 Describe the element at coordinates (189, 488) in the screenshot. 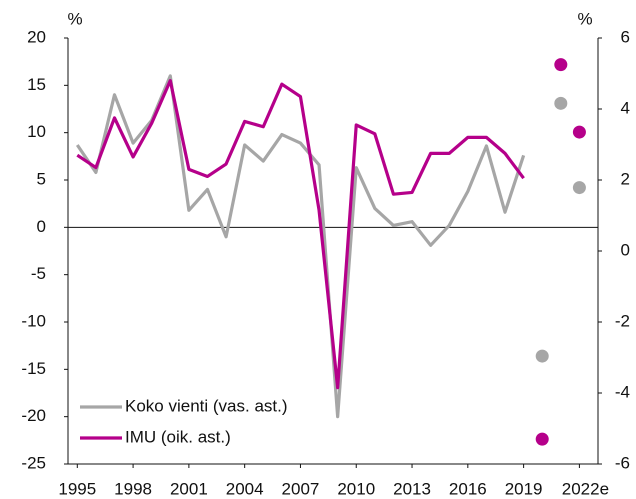

I see `x-tick-label: 2001` at that location.